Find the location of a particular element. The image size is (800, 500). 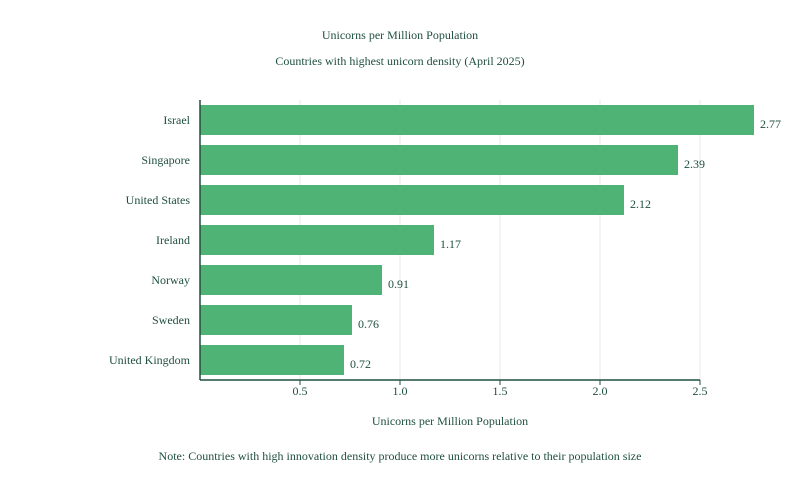

x-tick-label: 1.5 is located at coordinates (500, 391).